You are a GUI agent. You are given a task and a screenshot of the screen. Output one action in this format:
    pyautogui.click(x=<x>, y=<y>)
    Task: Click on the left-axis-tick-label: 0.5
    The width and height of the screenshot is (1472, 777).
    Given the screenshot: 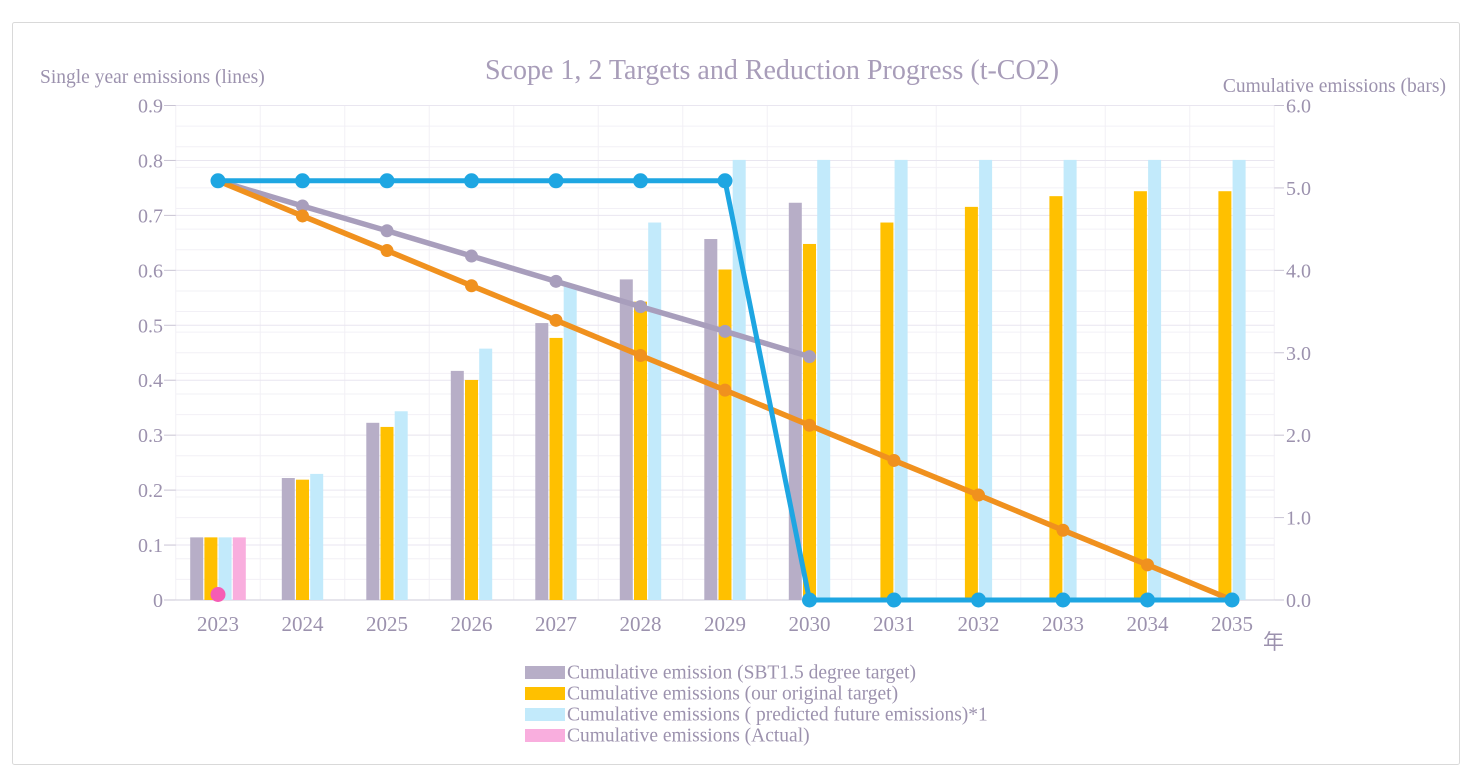 What is the action you would take?
    pyautogui.click(x=150, y=326)
    